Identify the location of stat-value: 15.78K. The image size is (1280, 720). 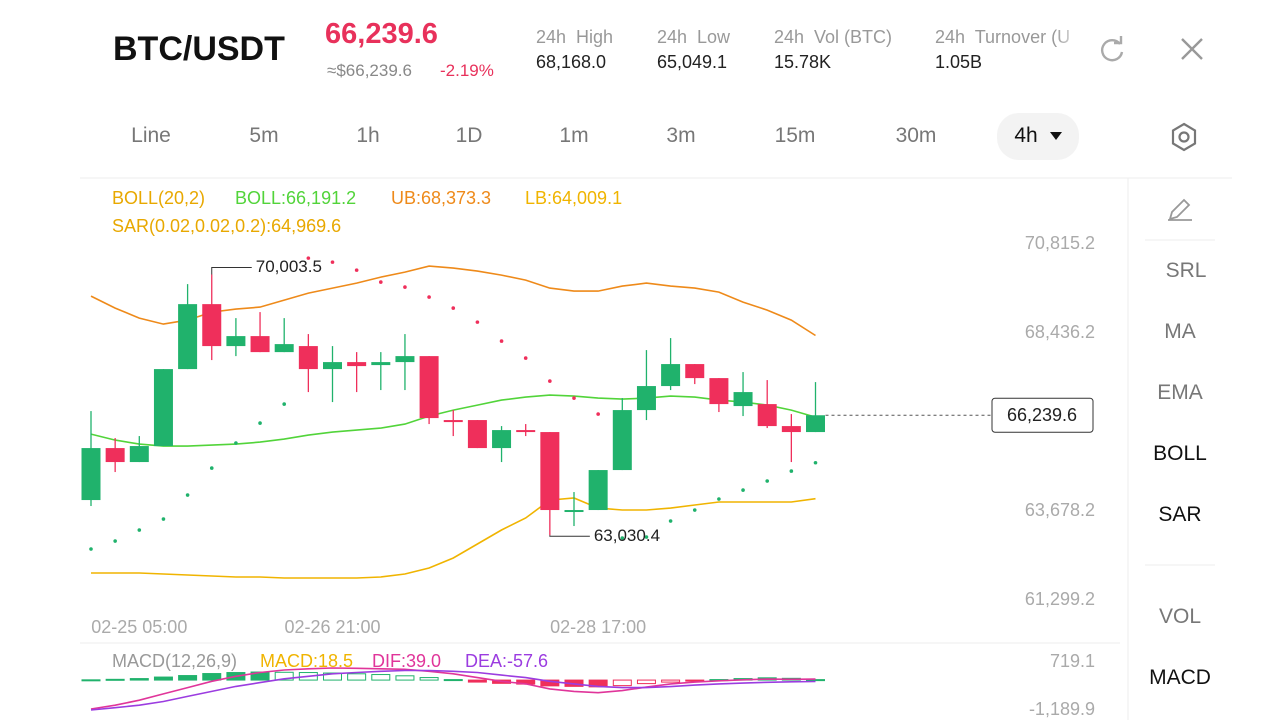
(803, 62).